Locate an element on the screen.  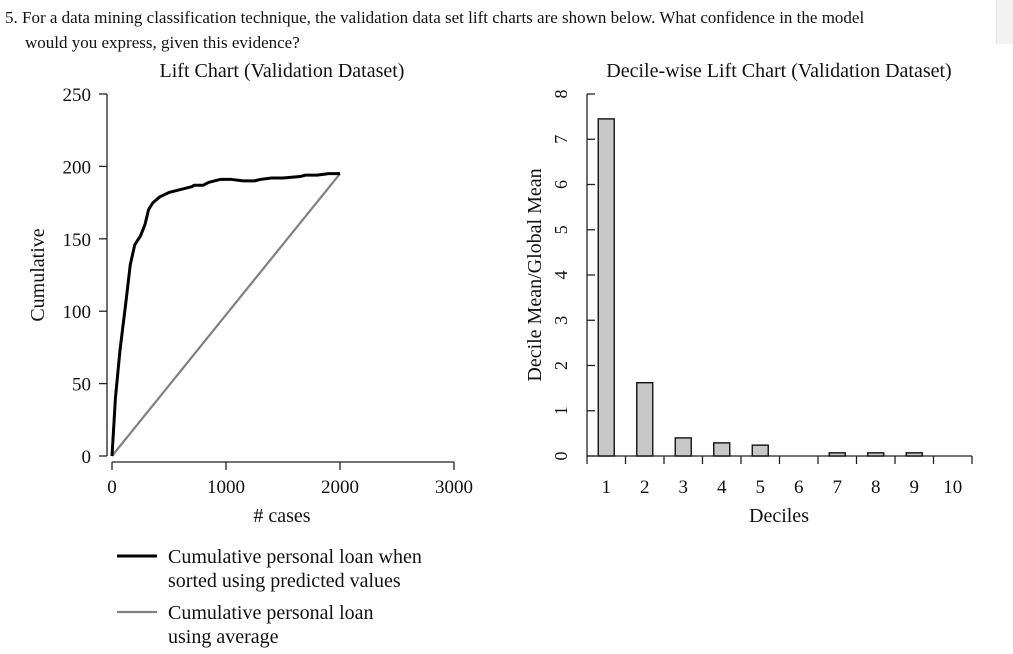
decile-y-tick-label: 4 is located at coordinates (561, 275).